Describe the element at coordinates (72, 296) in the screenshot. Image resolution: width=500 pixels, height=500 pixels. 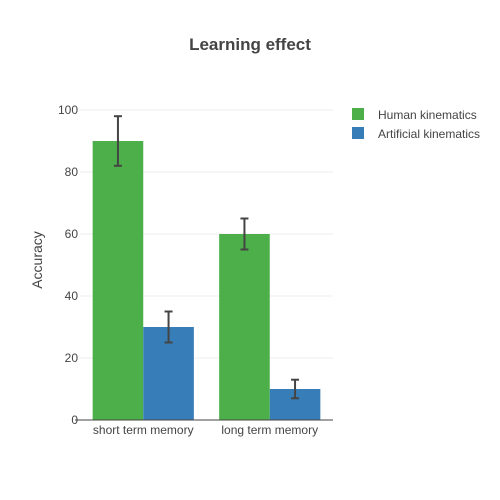
I see `y-tick-label: 40` at that location.